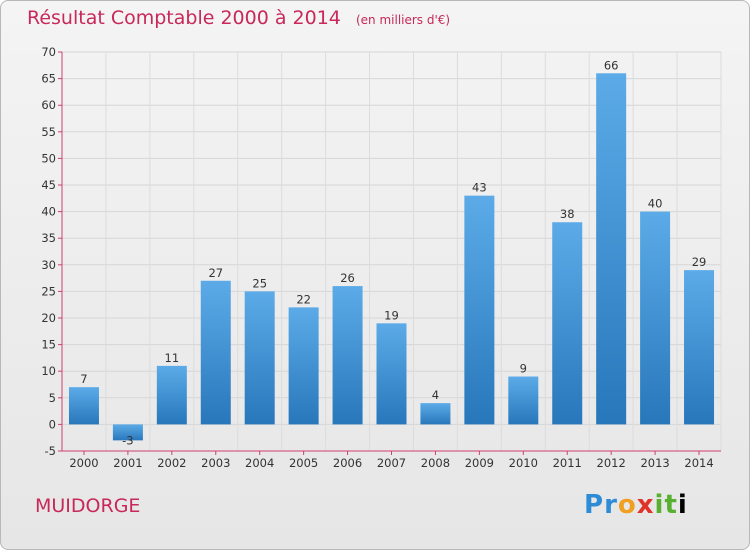  I want to click on x-tick-label: 2008, so click(435, 463).